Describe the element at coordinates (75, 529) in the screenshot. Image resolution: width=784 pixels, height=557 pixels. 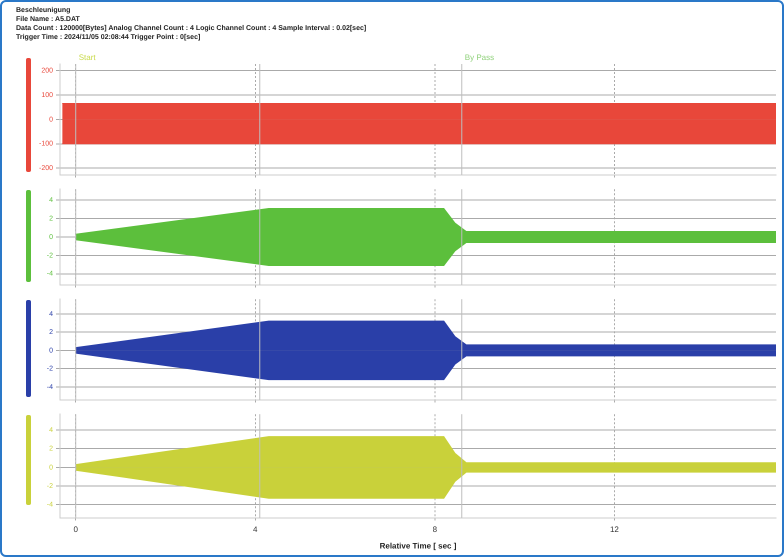
I see `x-tick-label: 0` at that location.